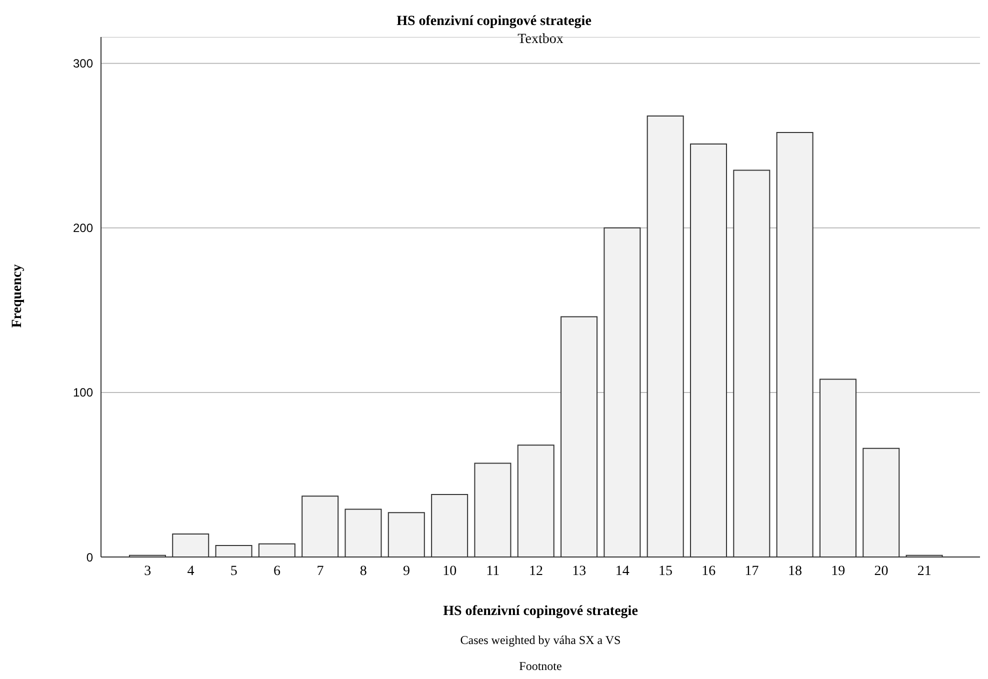 This screenshot has width=988, height=679. Describe the element at coordinates (234, 571) in the screenshot. I see `x-tick-label: 5` at that location.